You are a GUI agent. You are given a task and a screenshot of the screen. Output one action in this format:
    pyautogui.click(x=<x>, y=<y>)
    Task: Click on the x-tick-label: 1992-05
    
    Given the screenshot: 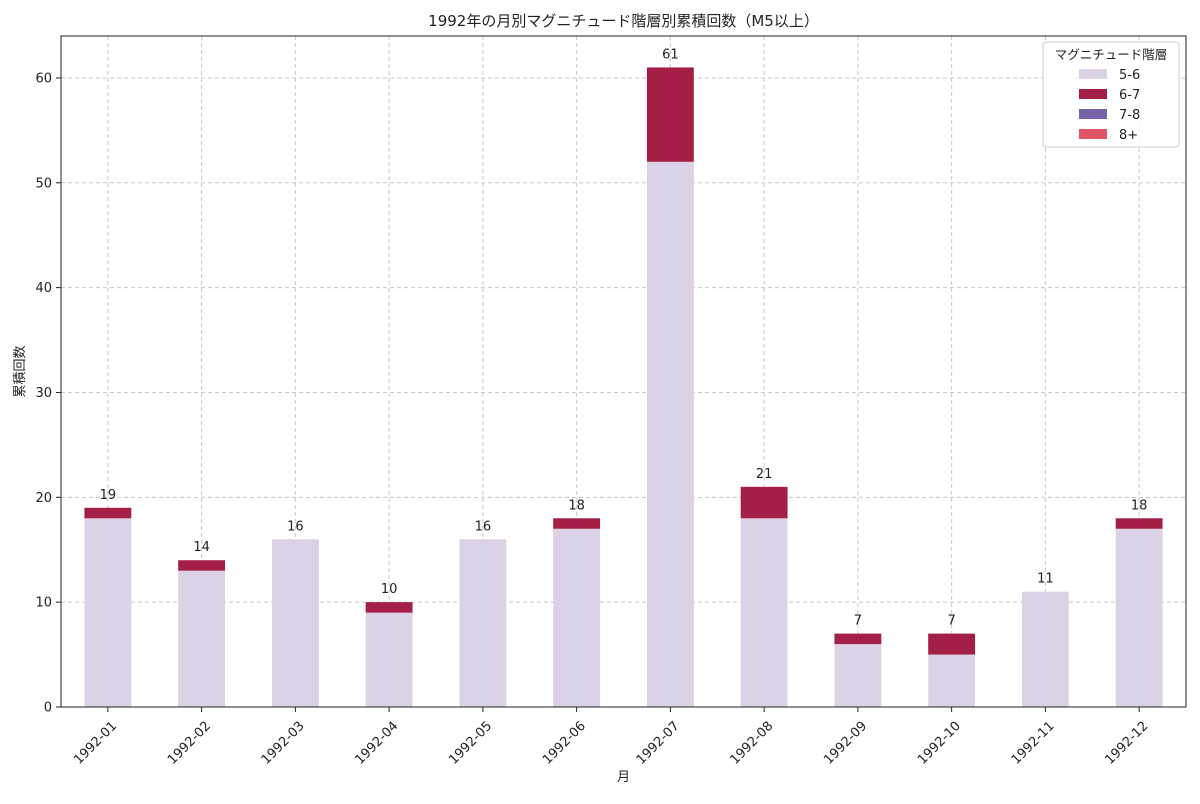 What is the action you would take?
    pyautogui.click(x=470, y=743)
    